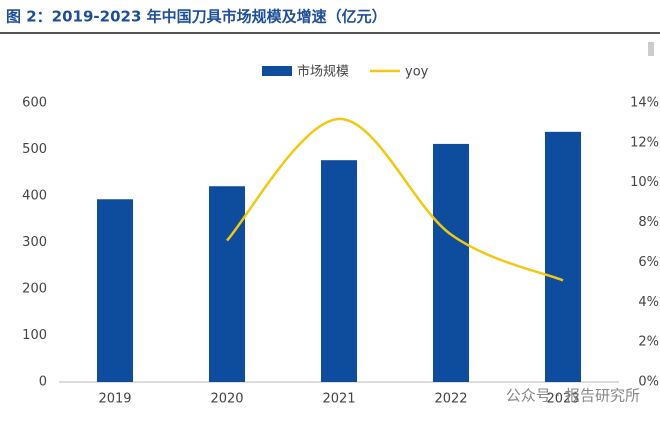 This screenshot has width=660, height=422. I want to click on x-tick-label: 2019, so click(114, 399).